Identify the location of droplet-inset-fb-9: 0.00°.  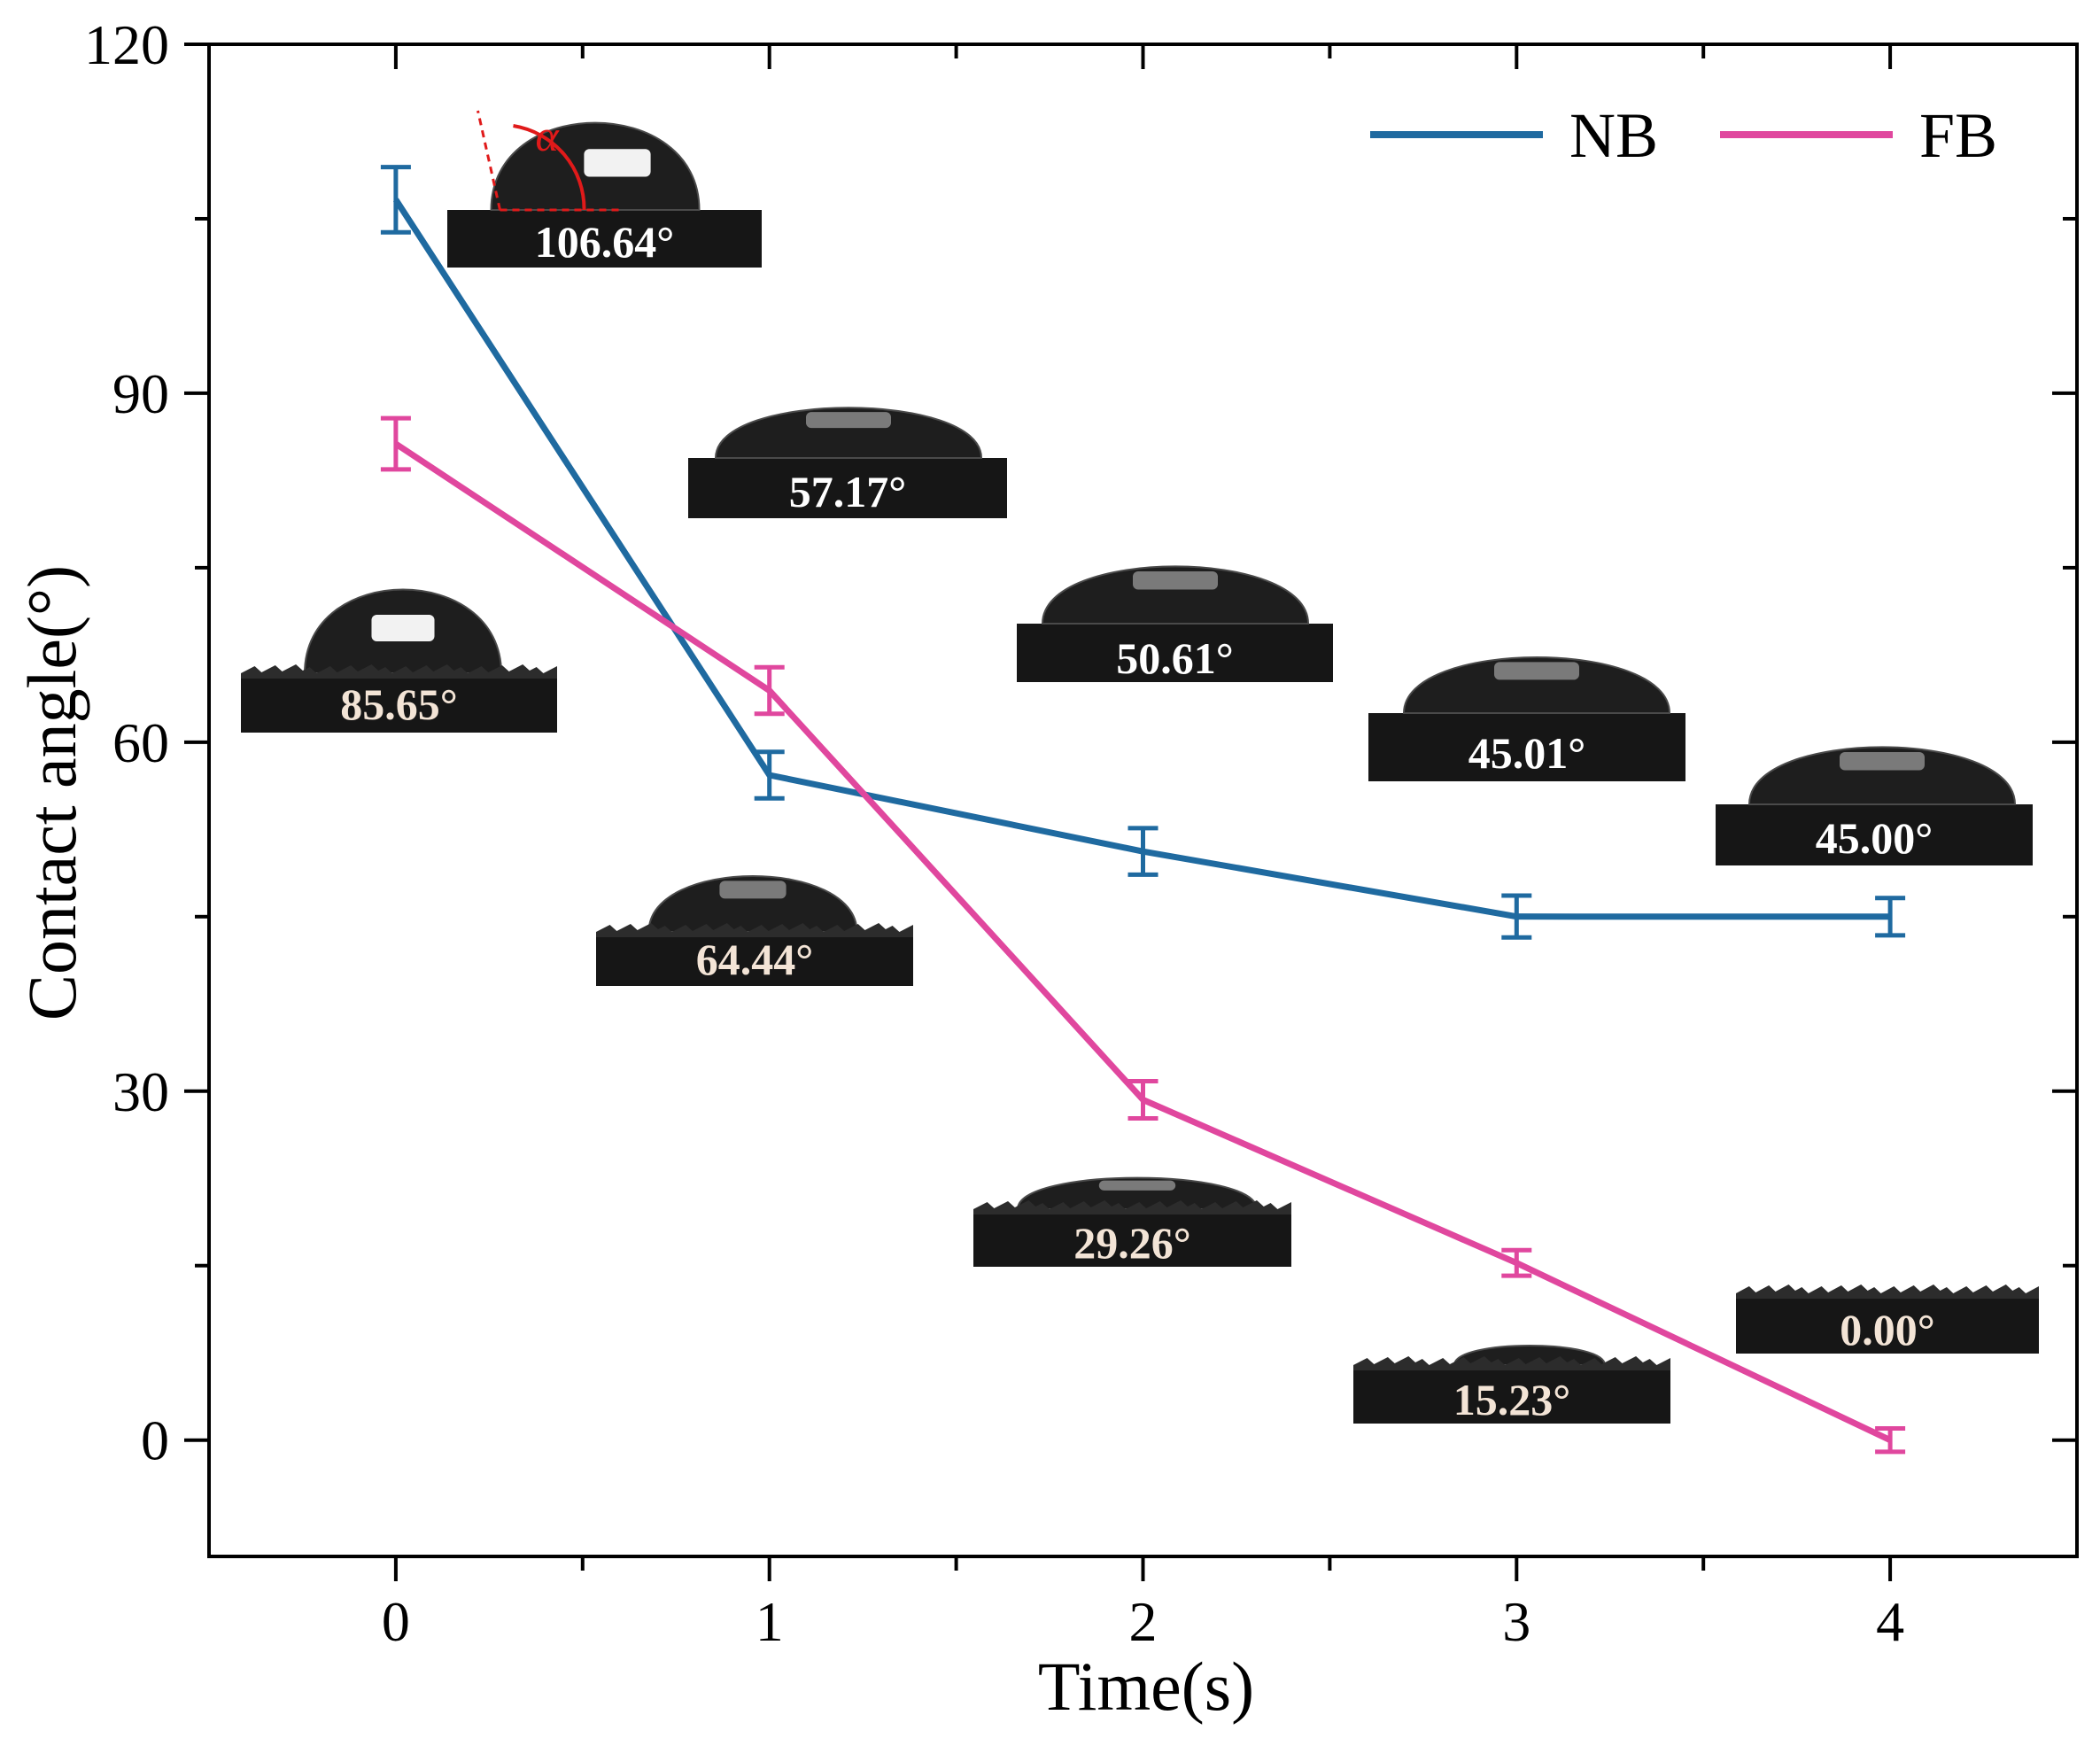
(1888, 1319).